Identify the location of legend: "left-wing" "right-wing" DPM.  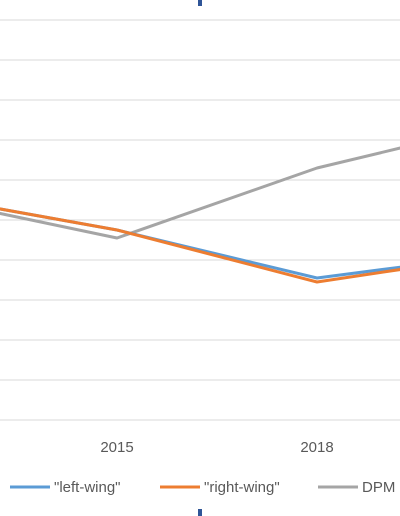
(202, 487).